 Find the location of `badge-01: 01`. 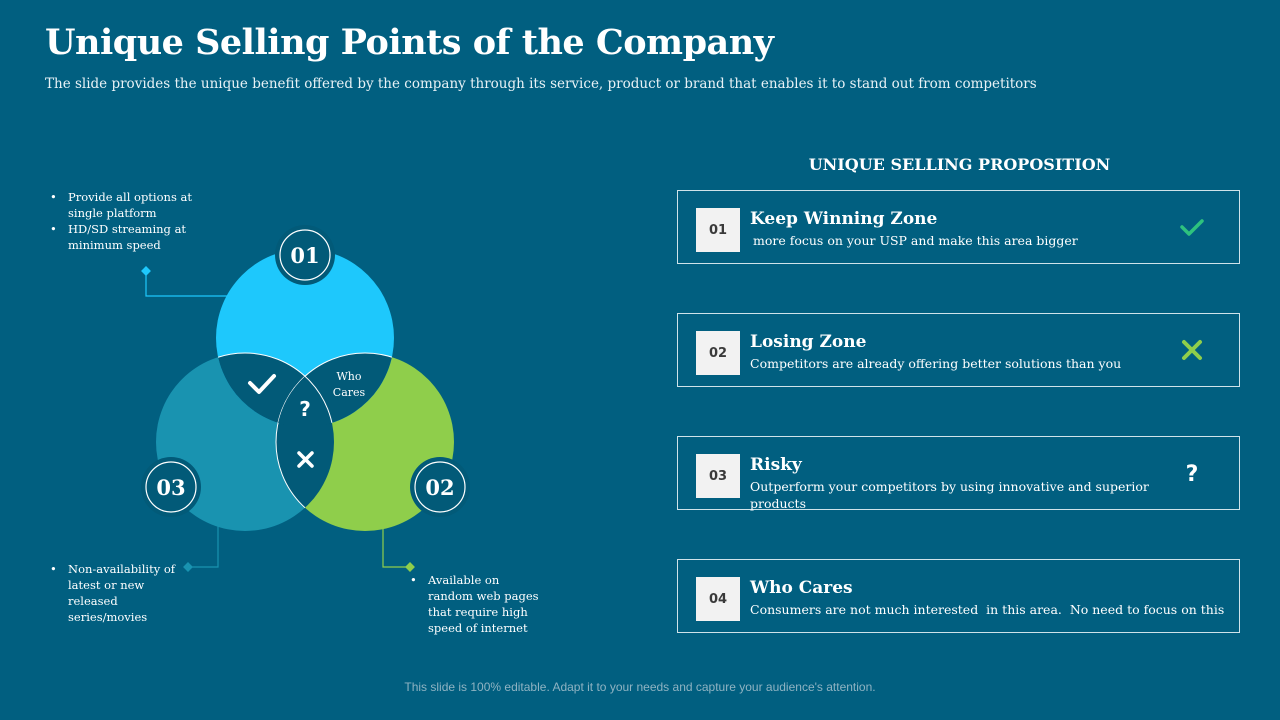

badge-01: 01 is located at coordinates (305, 255).